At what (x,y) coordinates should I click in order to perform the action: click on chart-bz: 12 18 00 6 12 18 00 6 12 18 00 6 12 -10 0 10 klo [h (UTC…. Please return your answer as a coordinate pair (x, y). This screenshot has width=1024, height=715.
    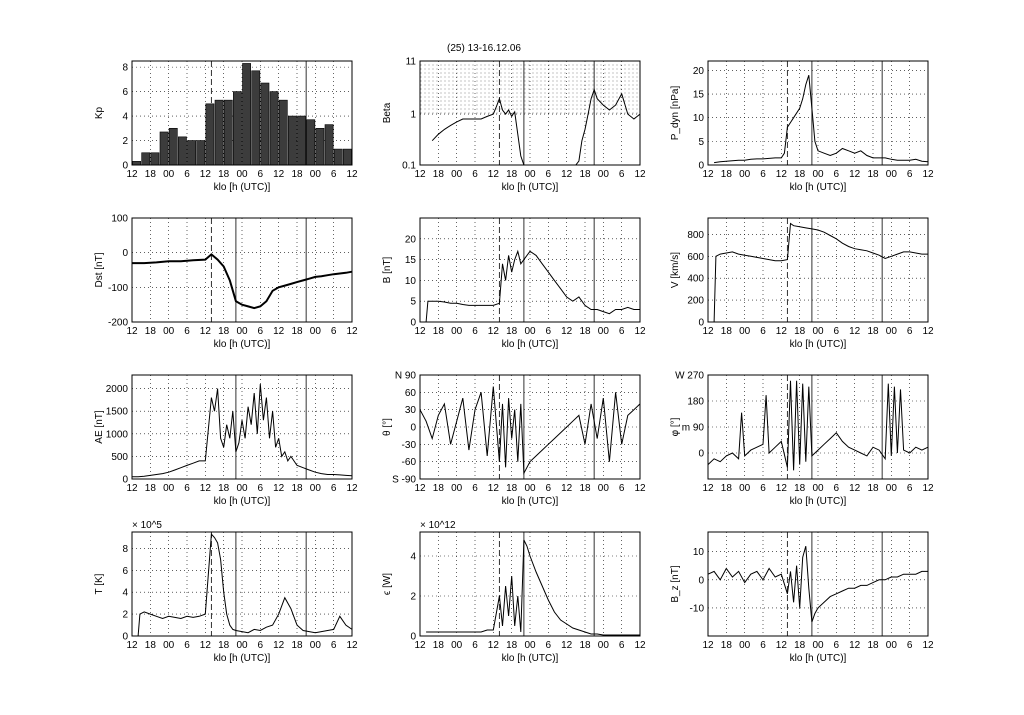
    Looking at the image, I should click on (802, 597).